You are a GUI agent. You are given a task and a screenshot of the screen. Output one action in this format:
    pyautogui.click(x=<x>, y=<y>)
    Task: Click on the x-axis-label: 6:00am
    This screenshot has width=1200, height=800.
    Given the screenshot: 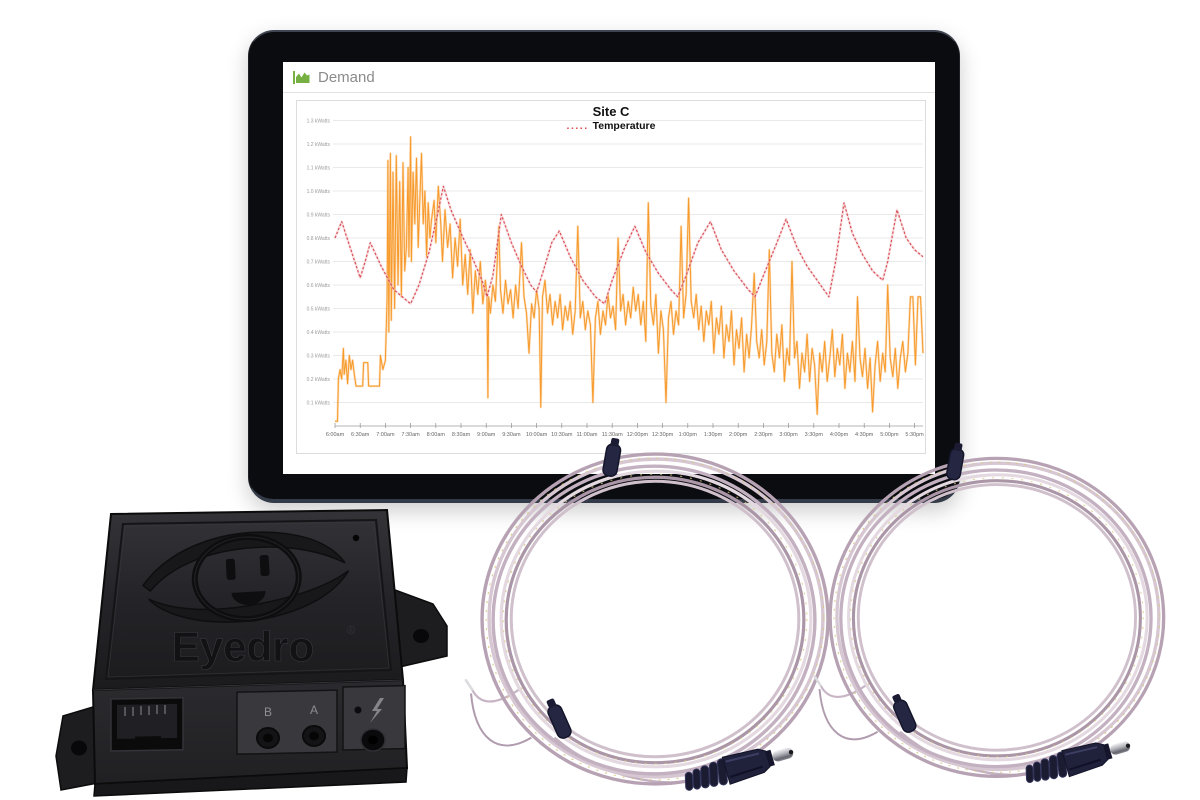 What is the action you would take?
    pyautogui.click(x=335, y=435)
    